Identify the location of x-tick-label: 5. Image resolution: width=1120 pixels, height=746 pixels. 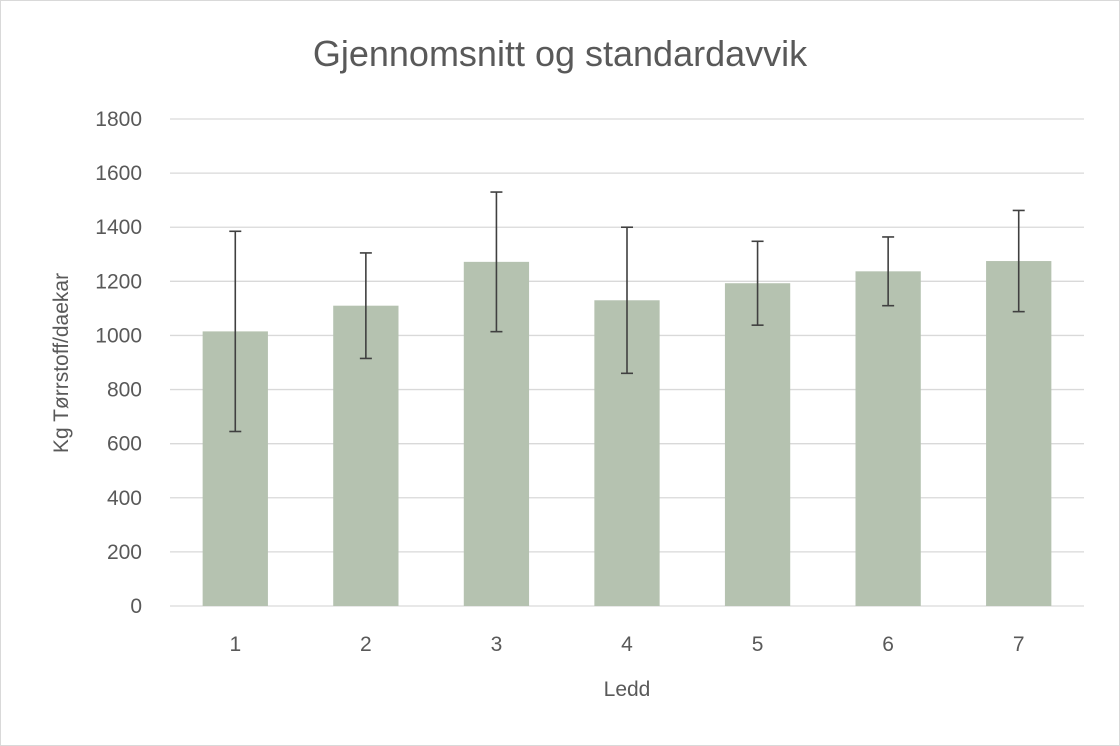
(758, 644).